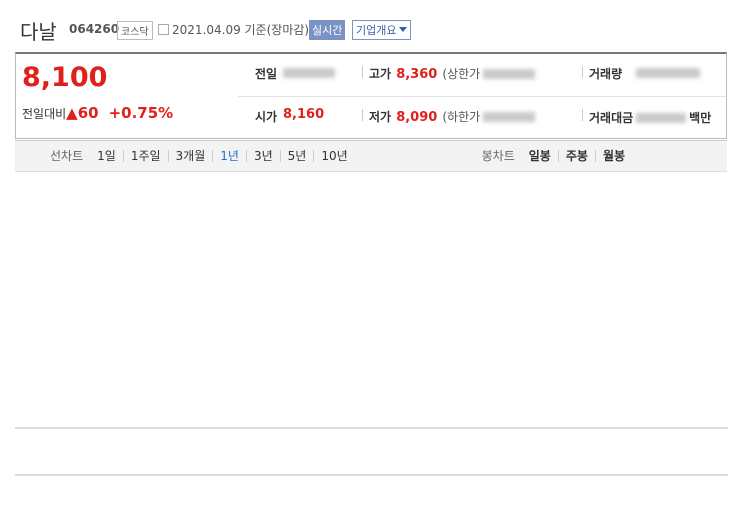 The height and width of the screenshot is (512, 743). Describe the element at coordinates (371, 451) in the screenshot. I see `chart` at that location.